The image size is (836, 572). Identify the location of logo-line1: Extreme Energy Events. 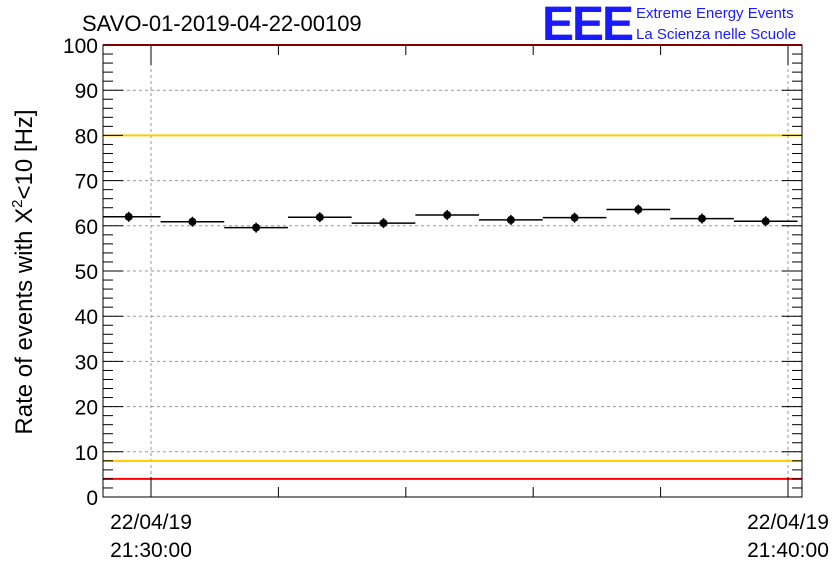
(715, 13).